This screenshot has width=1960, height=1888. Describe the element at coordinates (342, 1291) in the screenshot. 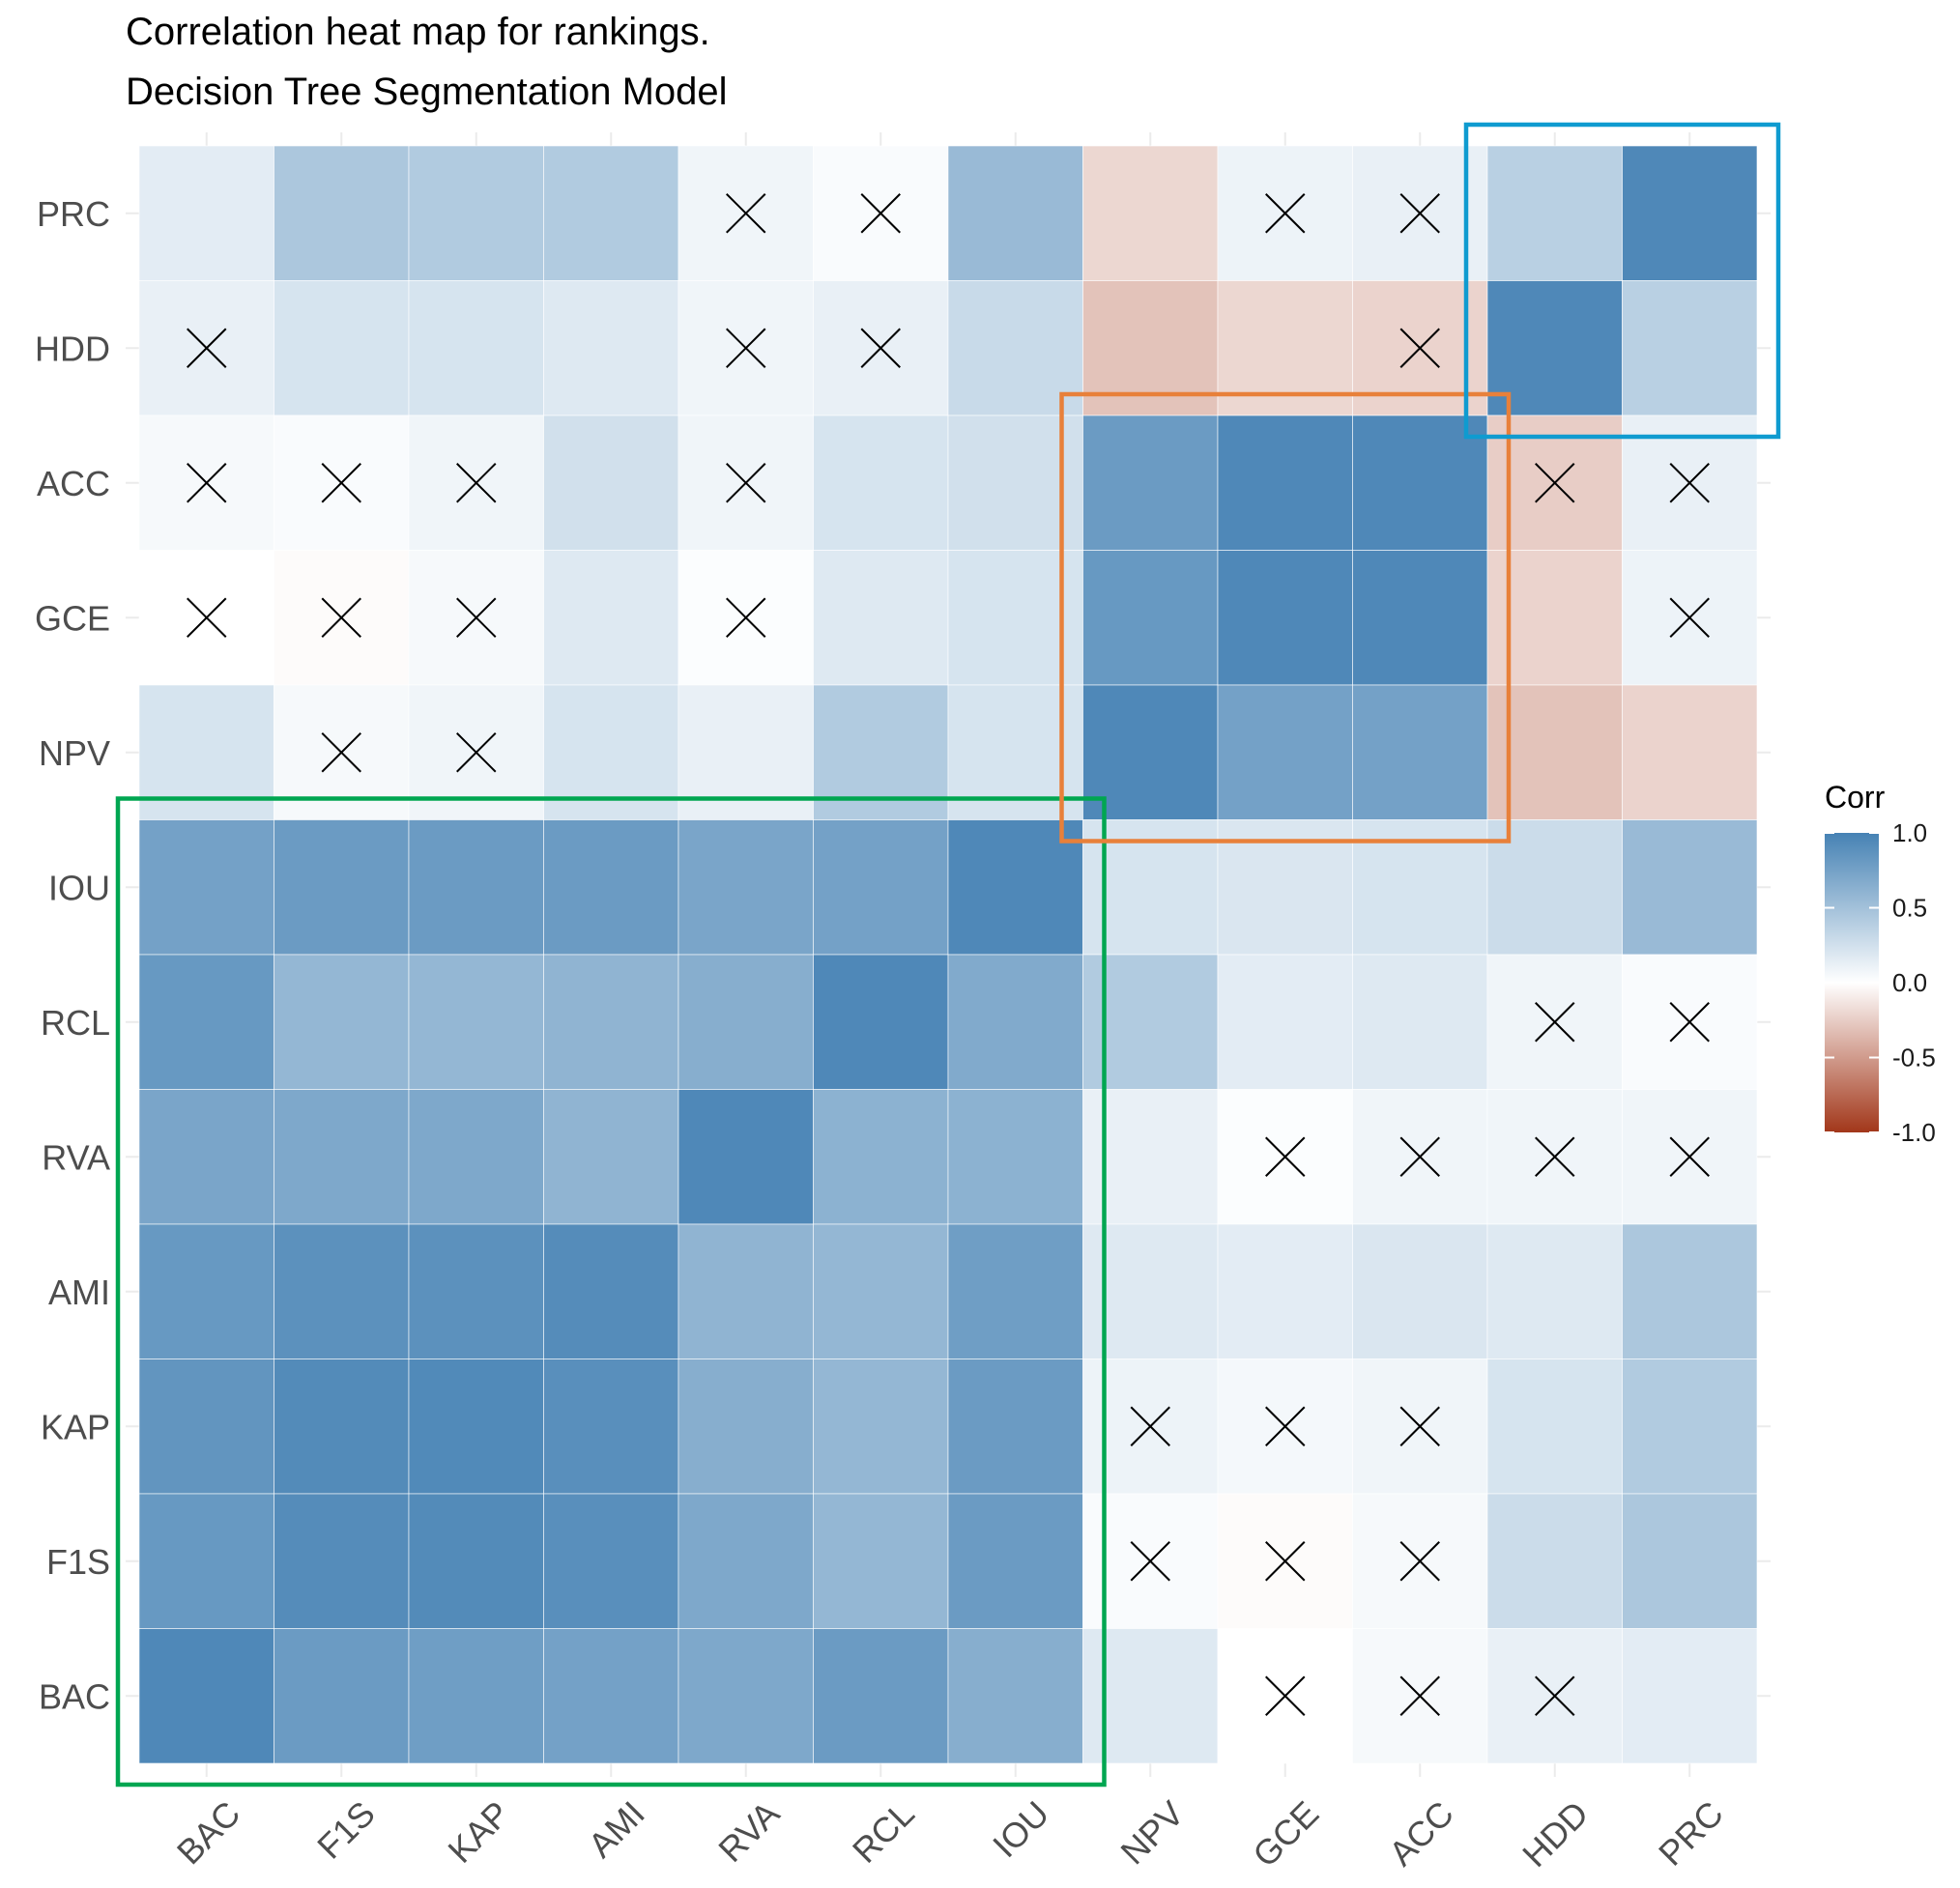

I see `heatmap-cell-ami-f1s` at that location.